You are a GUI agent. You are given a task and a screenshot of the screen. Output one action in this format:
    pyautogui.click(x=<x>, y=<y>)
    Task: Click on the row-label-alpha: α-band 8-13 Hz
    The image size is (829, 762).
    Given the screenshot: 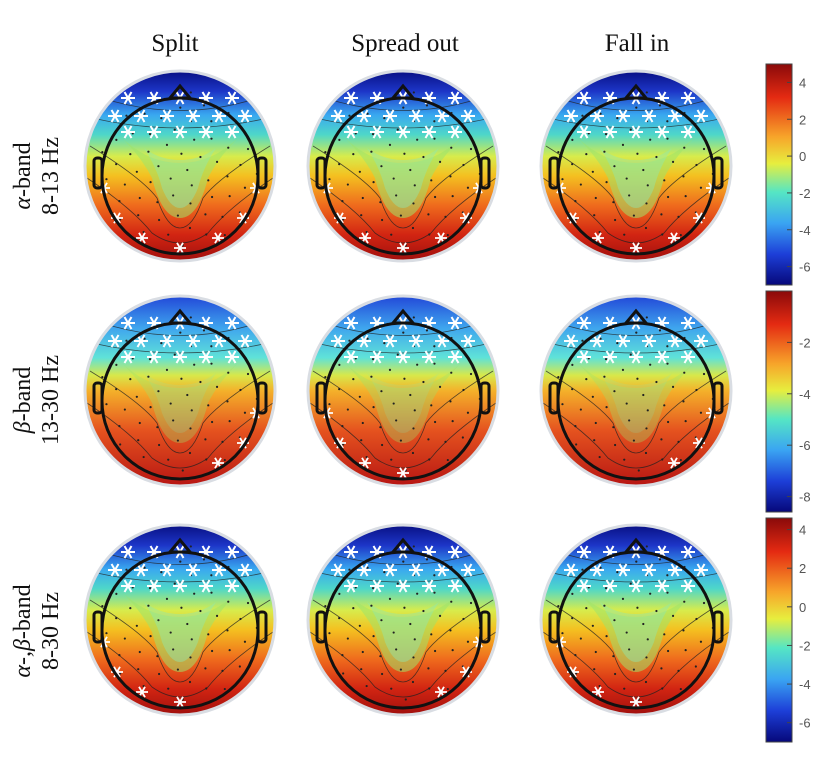 What is the action you would take?
    pyautogui.click(x=37, y=176)
    